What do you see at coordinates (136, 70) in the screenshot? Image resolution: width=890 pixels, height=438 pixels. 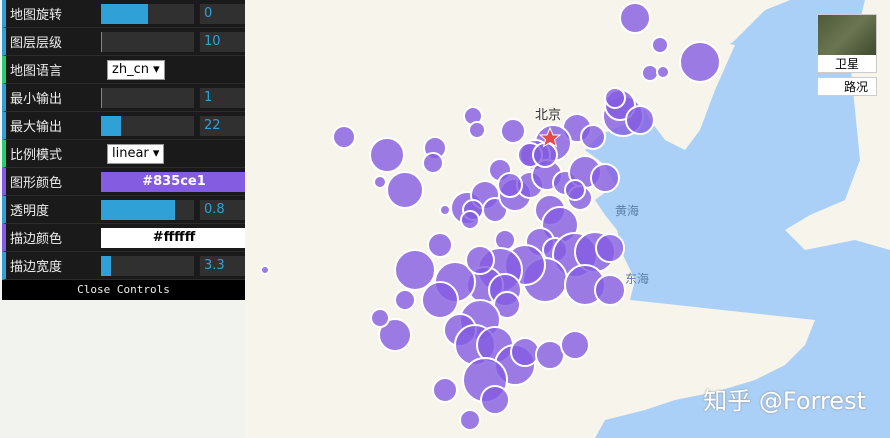 I see `control-select: zh_cn ▾` at bounding box center [136, 70].